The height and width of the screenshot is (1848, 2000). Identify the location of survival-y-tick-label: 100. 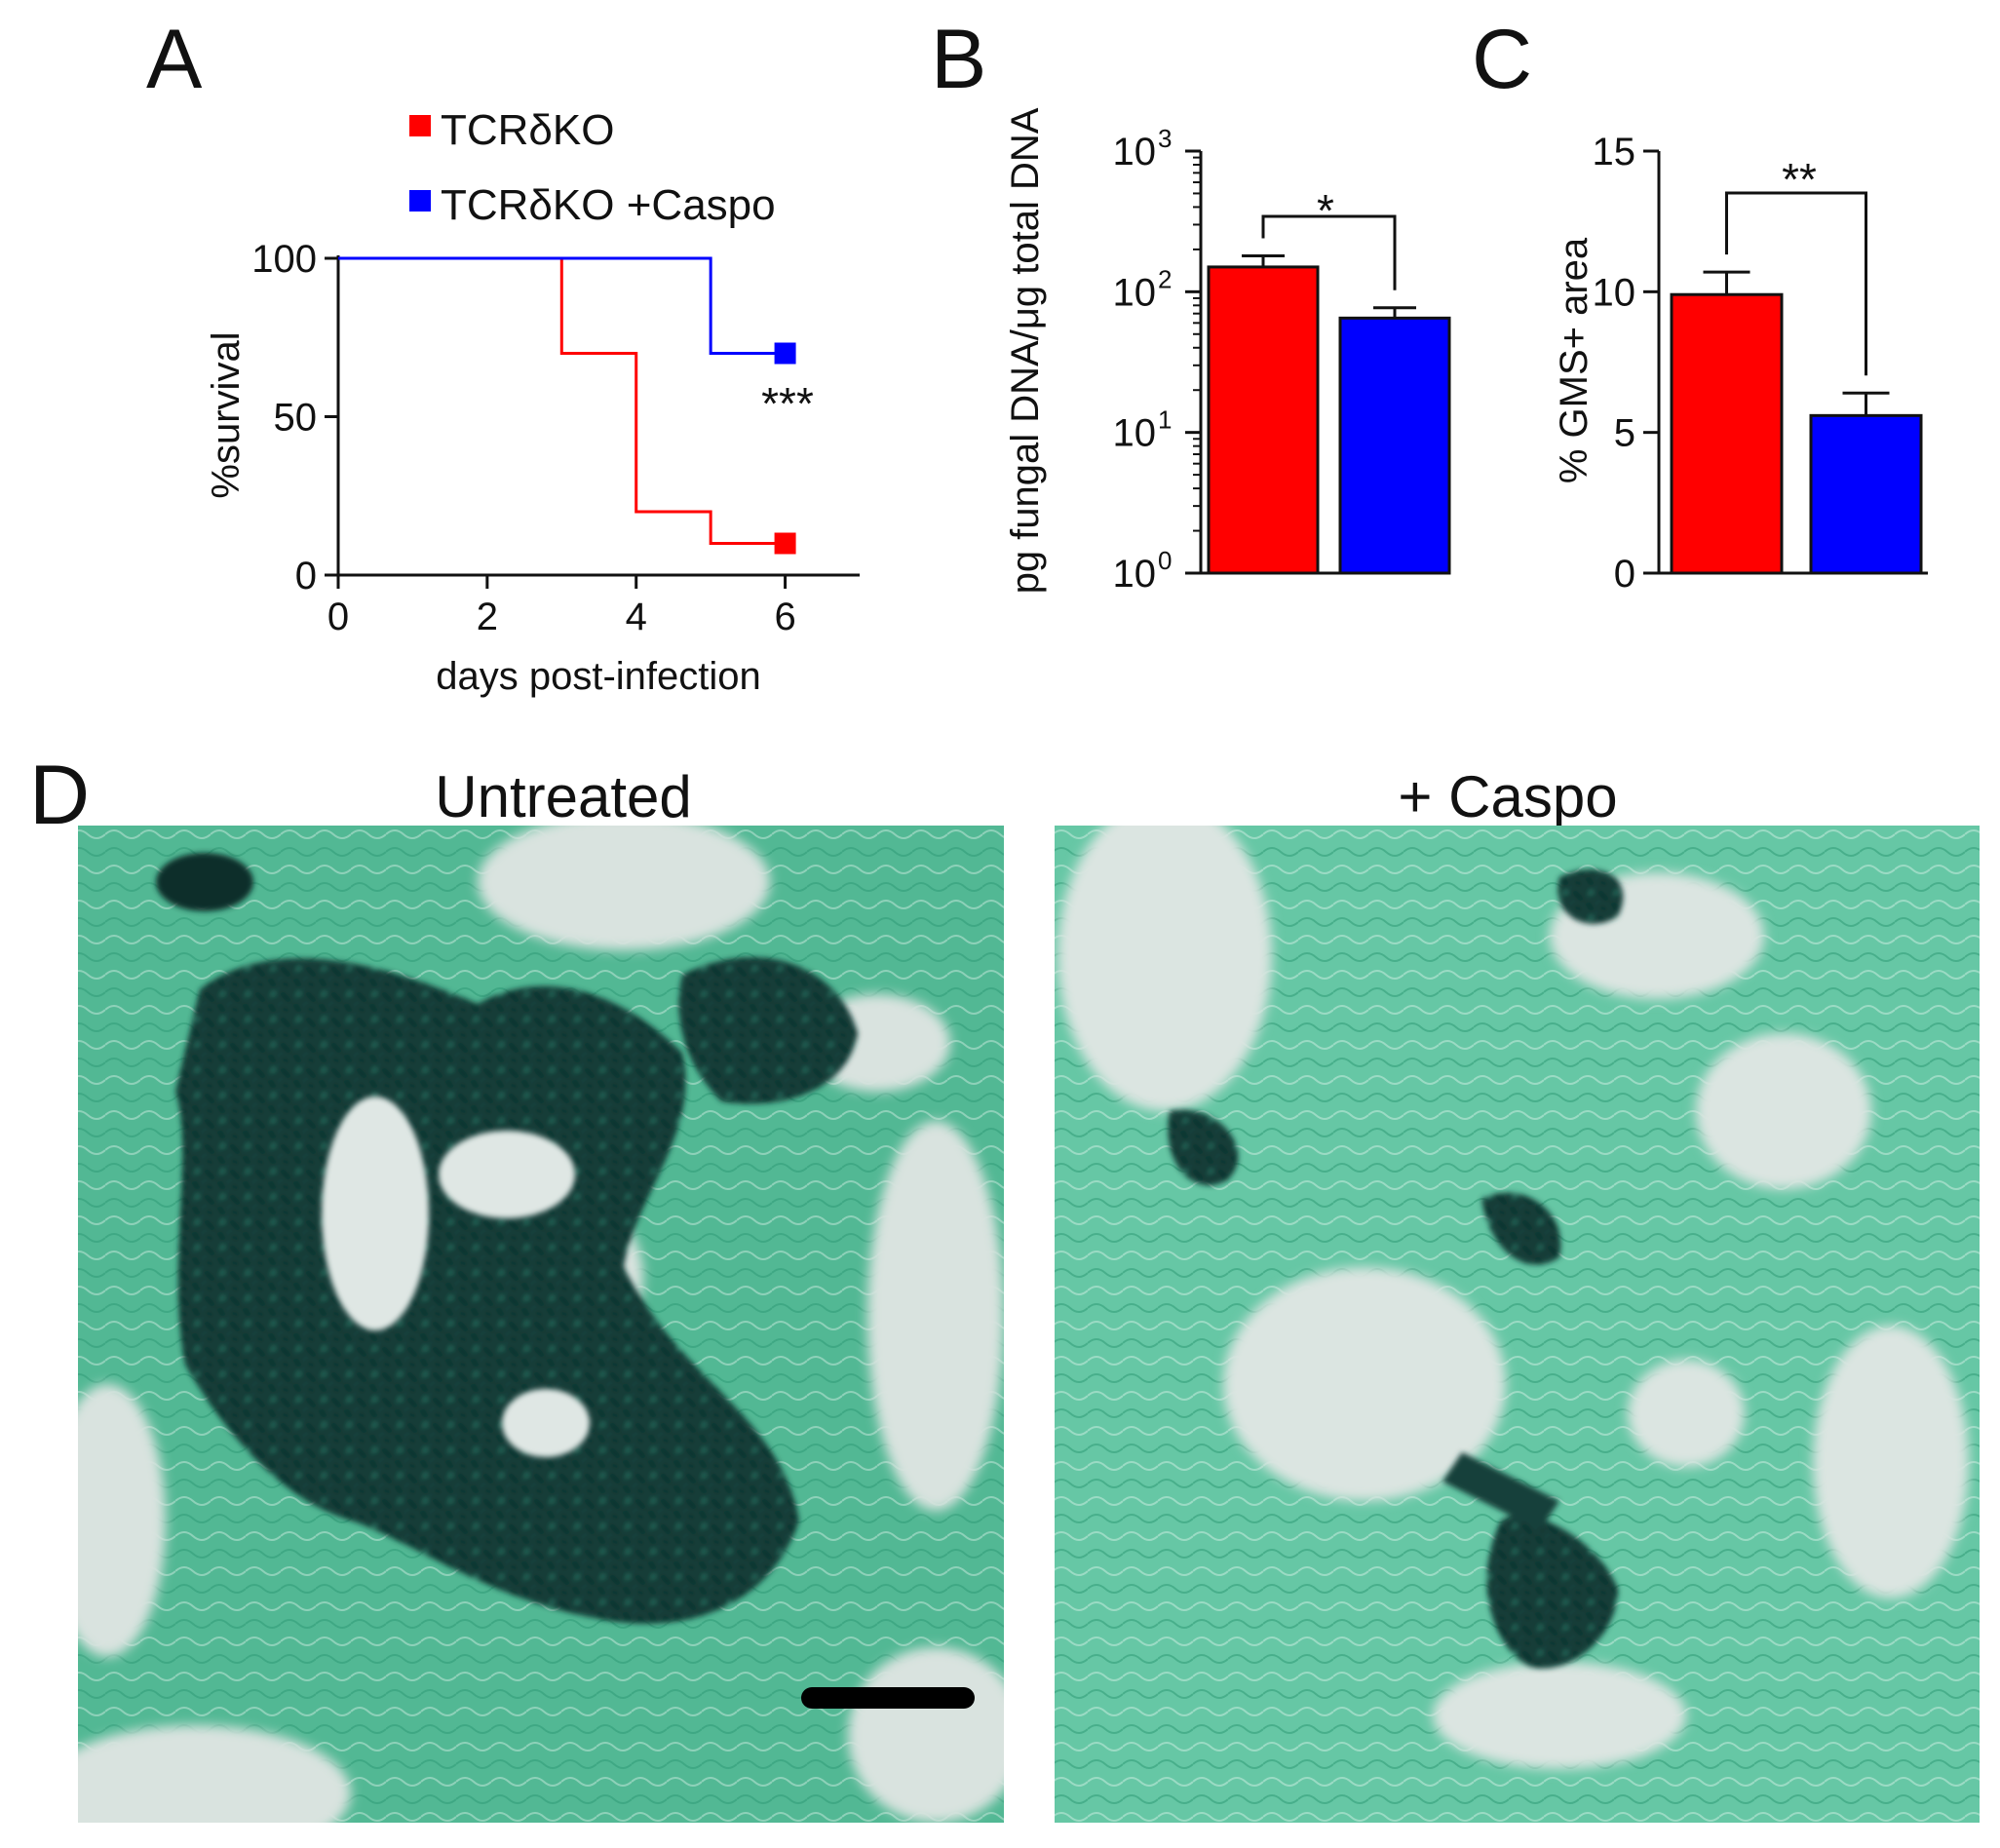
(284, 259).